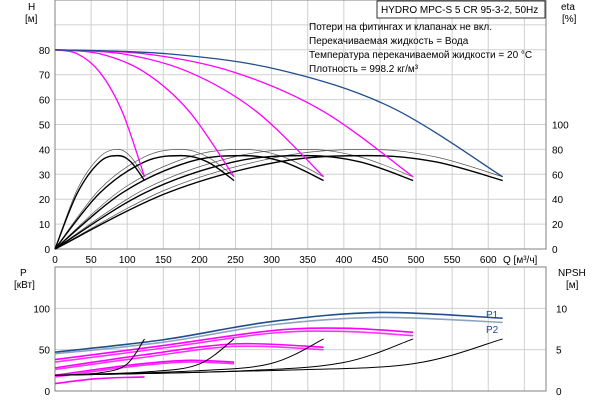 This screenshot has height=405, width=600. Describe the element at coordinates (163, 260) in the screenshot. I see `x-tick-label: 150` at that location.